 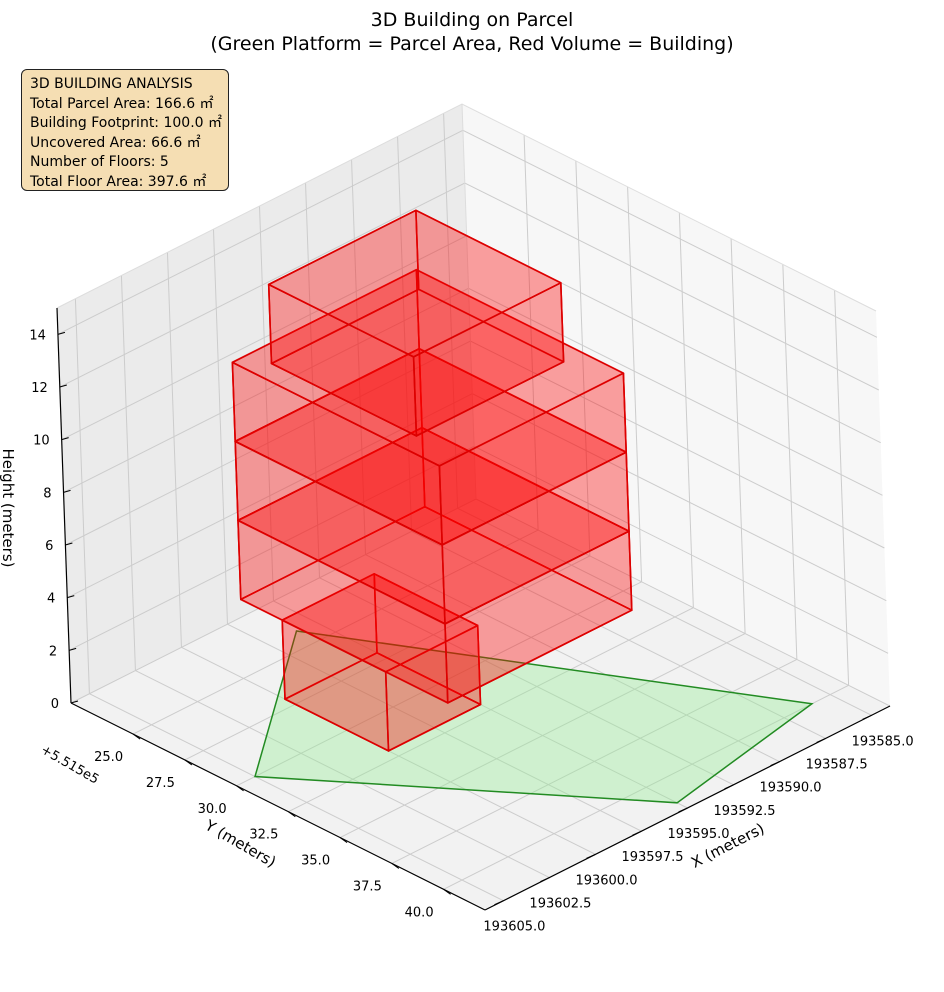 I want to click on z-tick-label: 2, so click(x=53, y=651).